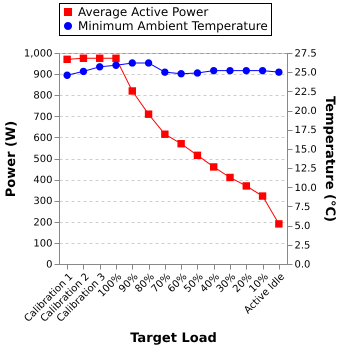 Image resolution: width=348 pixels, height=348 pixels. What do you see at coordinates (143, 12) in the screenshot?
I see `legend-label: Average Active Power` at bounding box center [143, 12].